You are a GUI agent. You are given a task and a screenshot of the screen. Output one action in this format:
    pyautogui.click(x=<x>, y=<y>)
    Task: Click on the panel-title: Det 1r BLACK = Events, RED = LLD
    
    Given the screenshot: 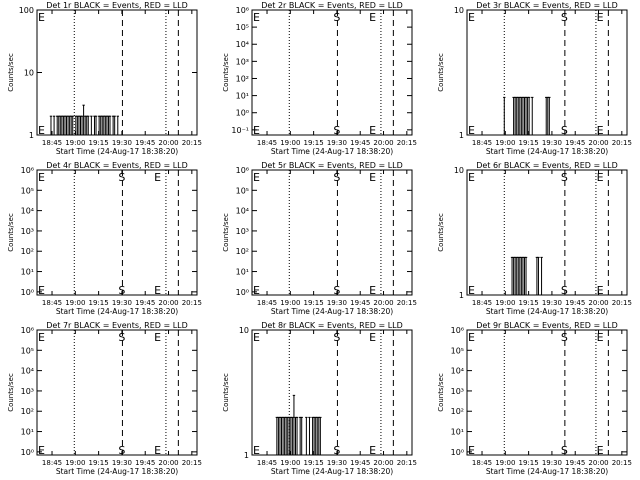 What is the action you would take?
    pyautogui.click(x=117, y=5)
    